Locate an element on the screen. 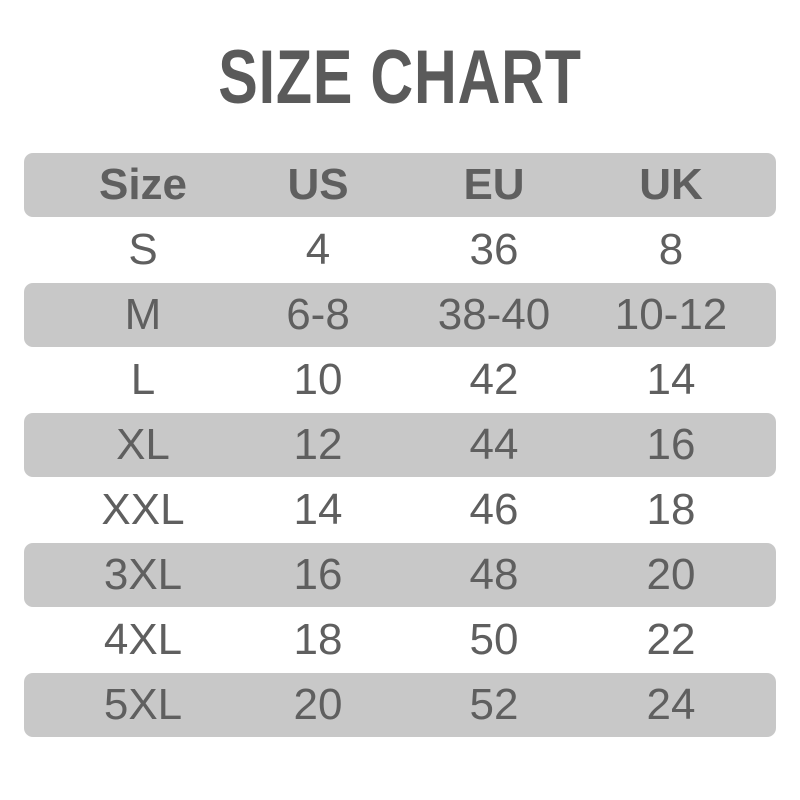  table-row: 4XL 18 50 22 is located at coordinates (400, 640).